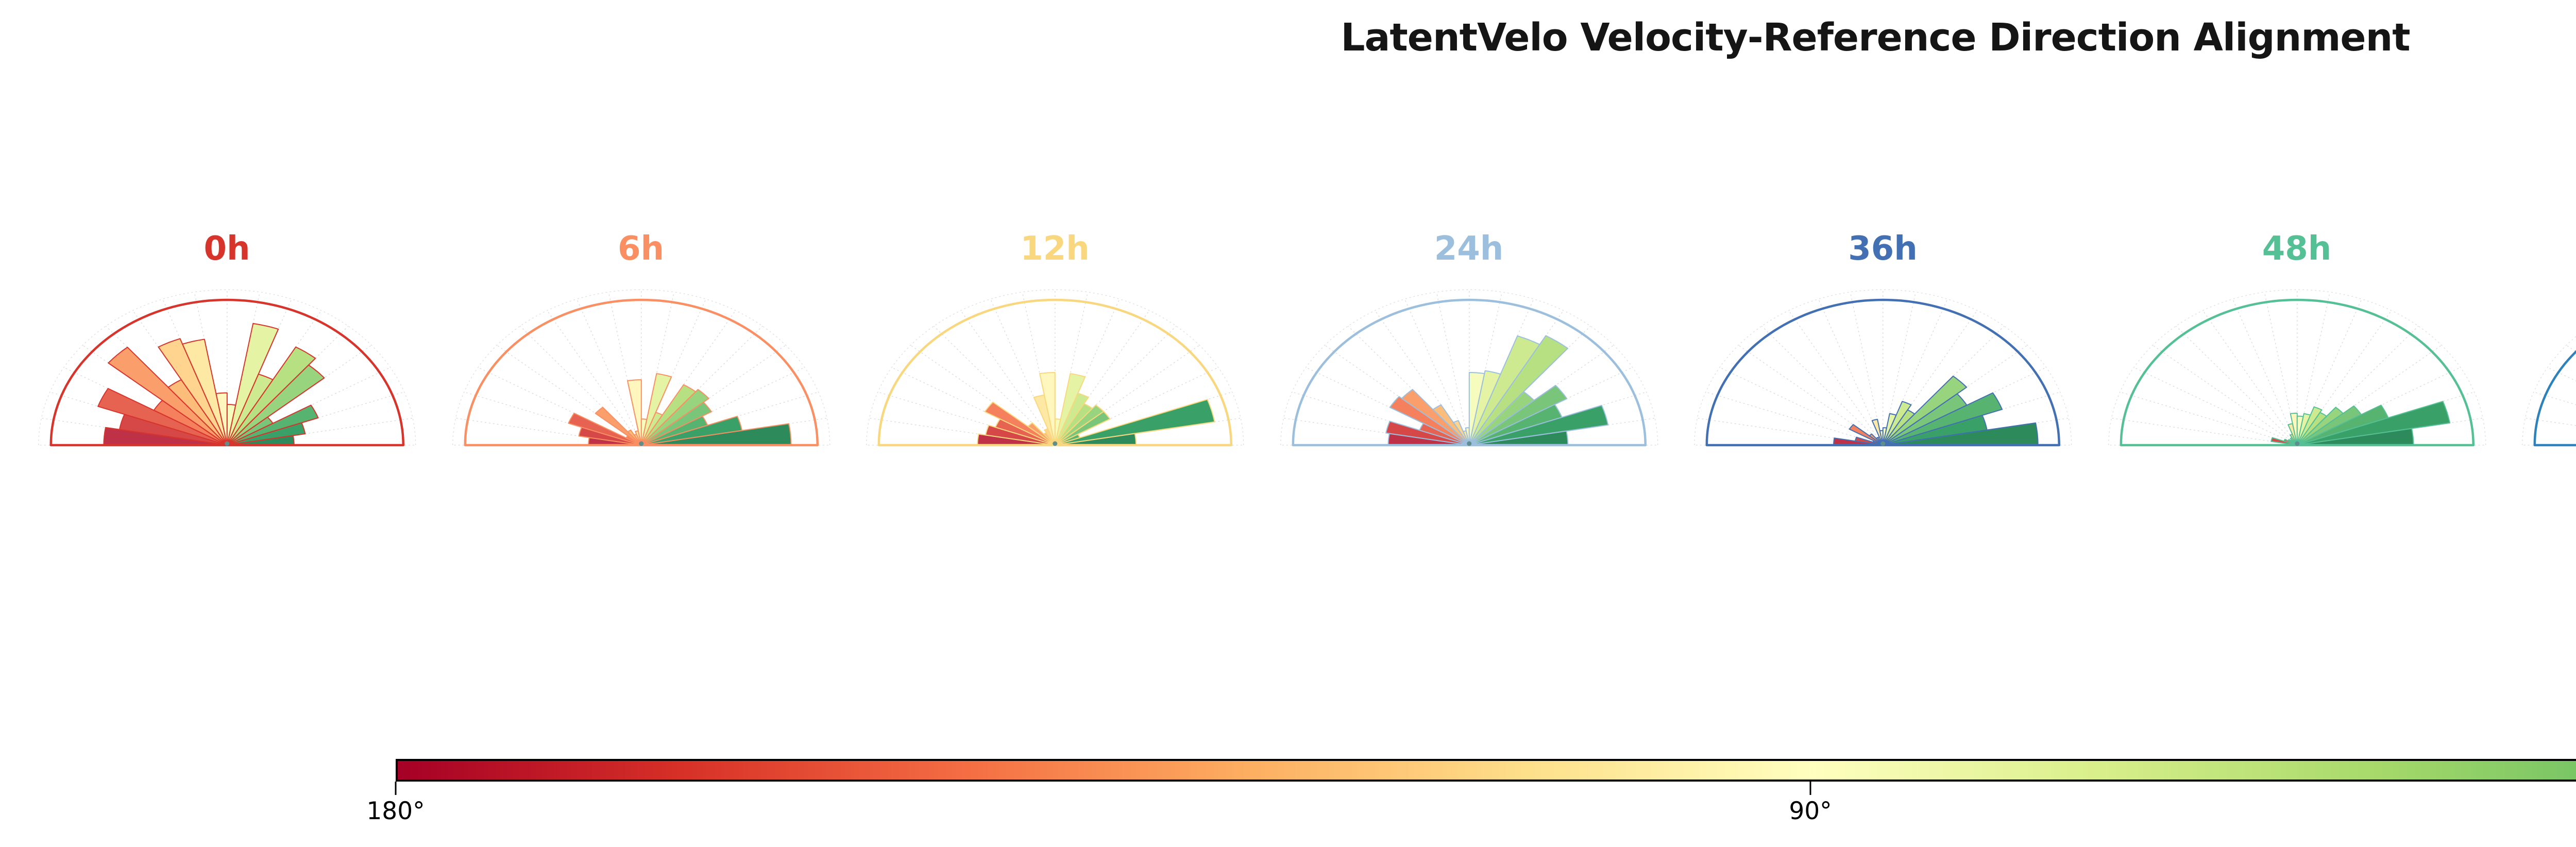 The image size is (2576, 847). I want to click on subplot-60h: 60h, so click(2540, 248).